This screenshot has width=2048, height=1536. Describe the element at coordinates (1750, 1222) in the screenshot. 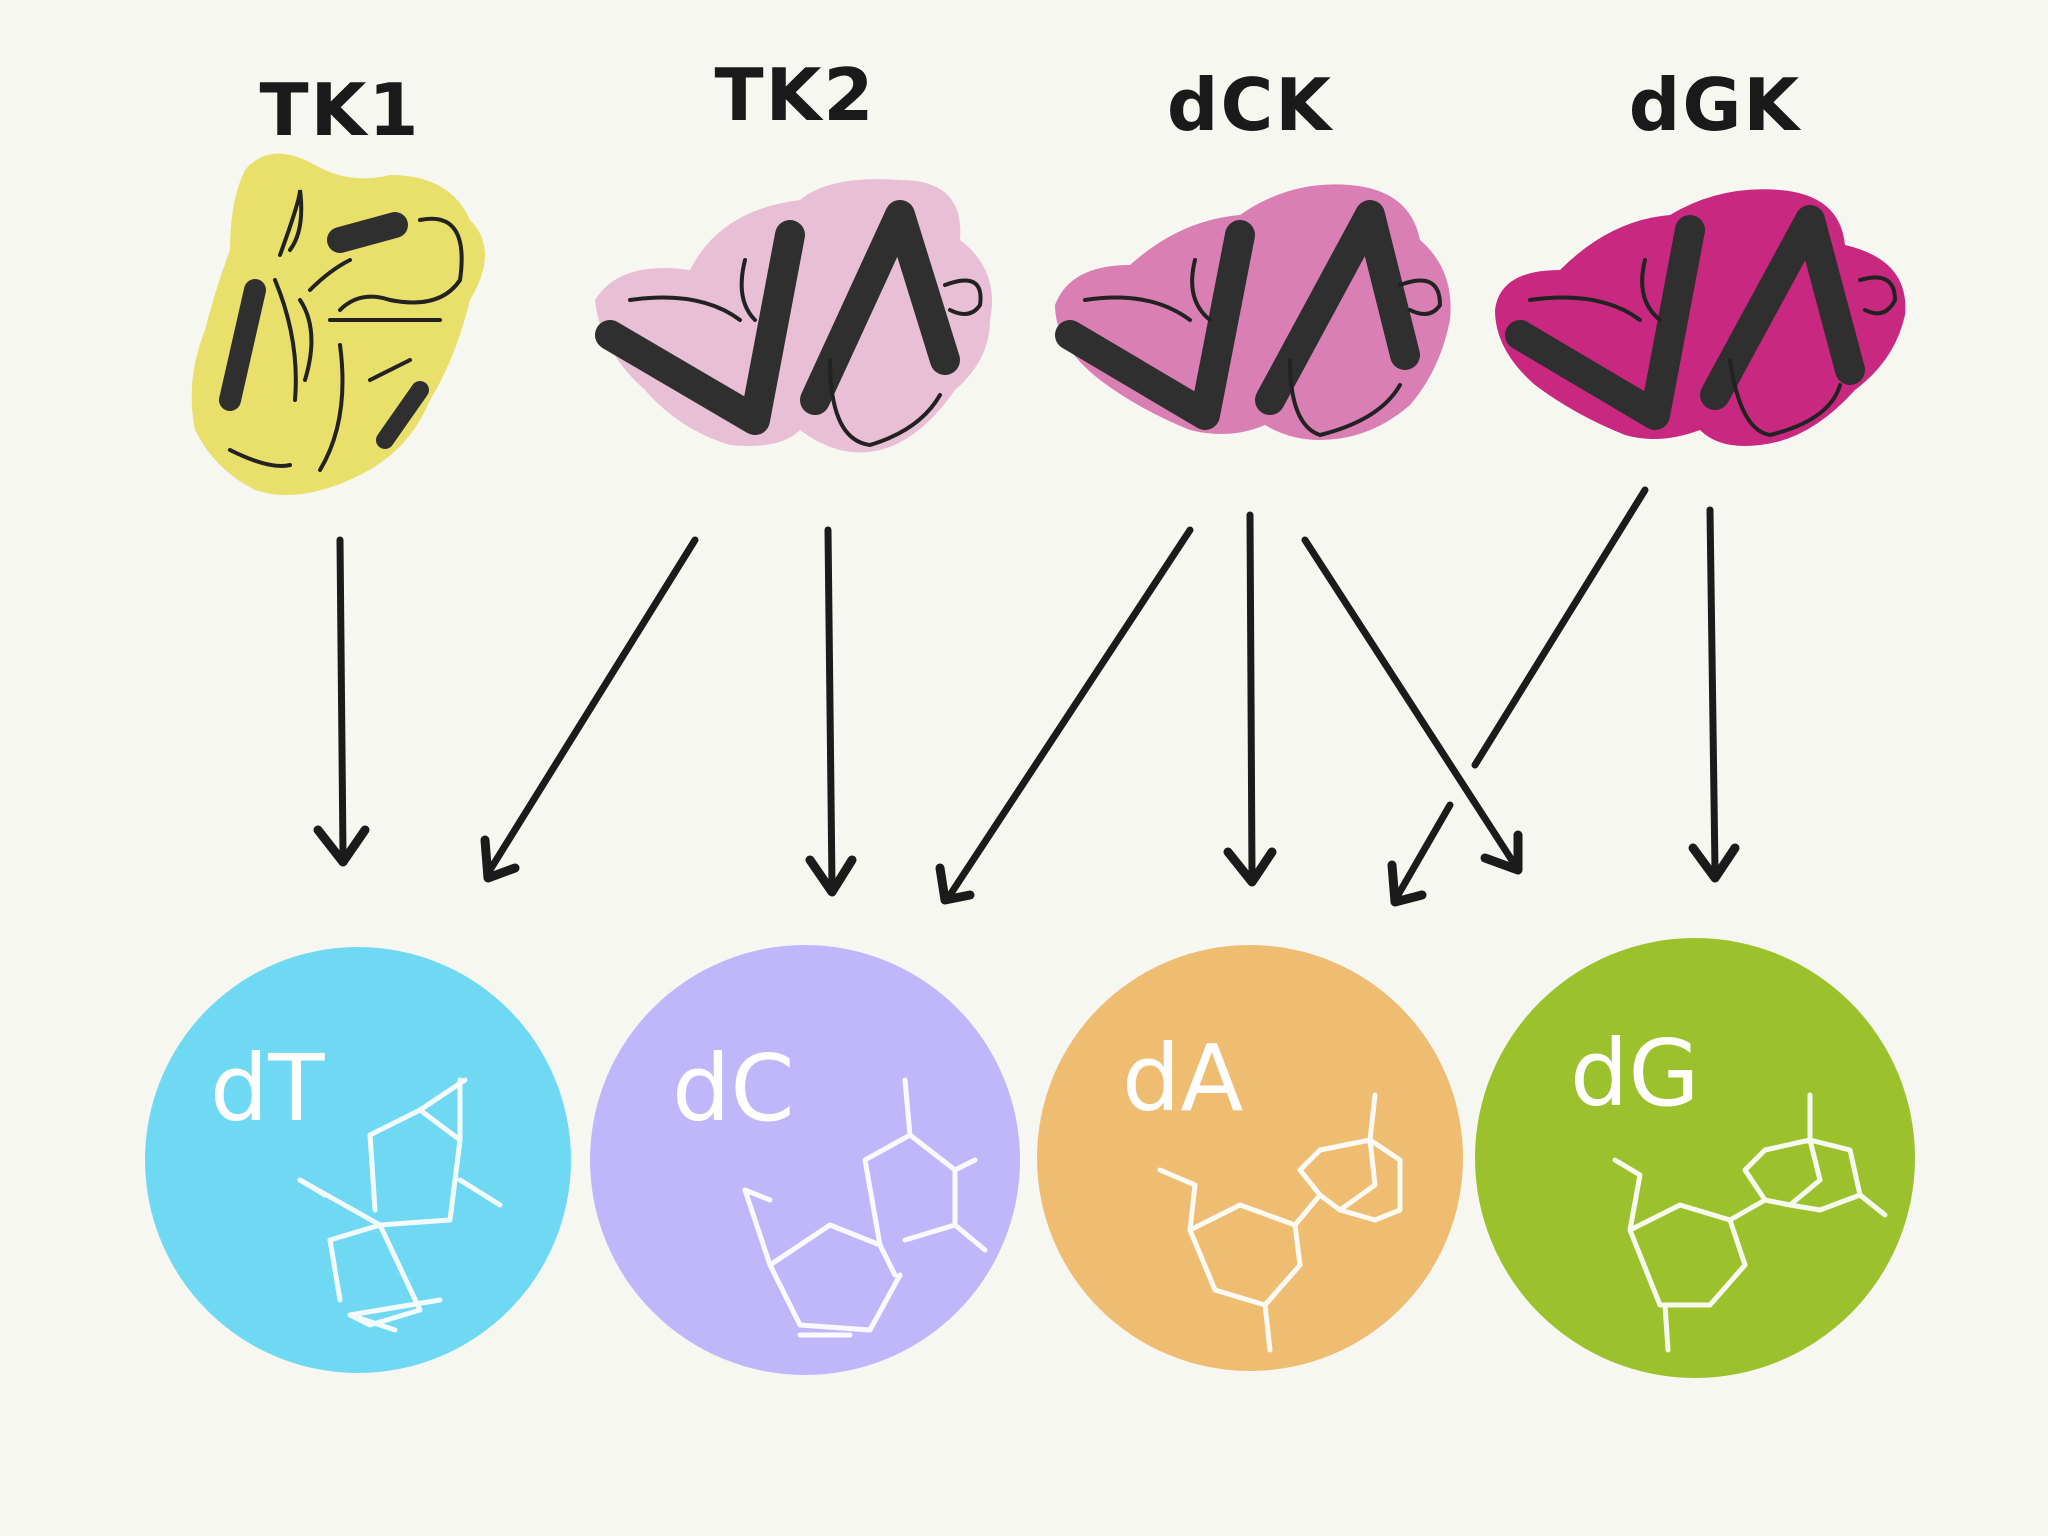

I see `nucleoside-dg-structure` at that location.